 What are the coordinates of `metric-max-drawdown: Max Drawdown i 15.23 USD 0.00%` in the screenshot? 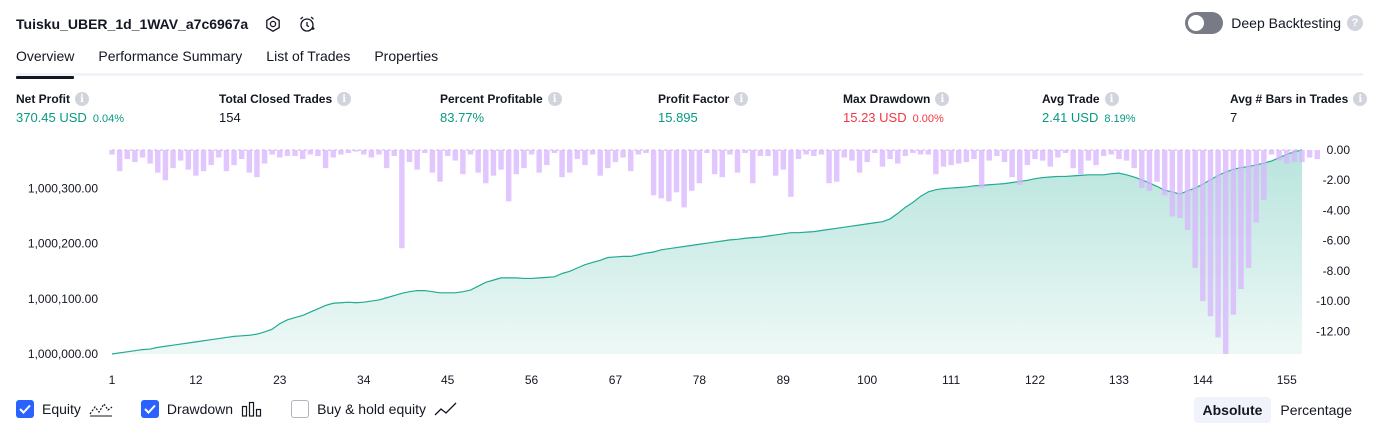 It's located at (896, 108).